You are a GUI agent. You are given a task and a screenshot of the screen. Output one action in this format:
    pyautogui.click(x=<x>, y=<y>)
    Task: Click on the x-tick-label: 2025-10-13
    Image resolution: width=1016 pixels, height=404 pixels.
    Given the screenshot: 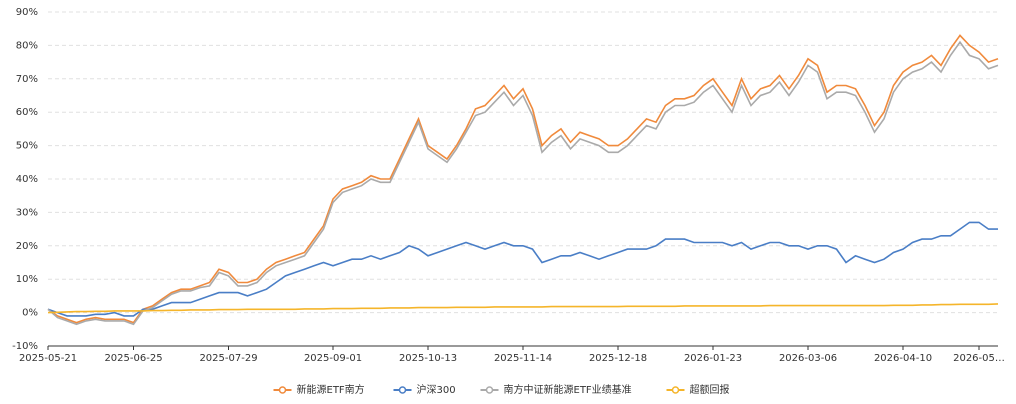 What is the action you would take?
    pyautogui.click(x=428, y=358)
    